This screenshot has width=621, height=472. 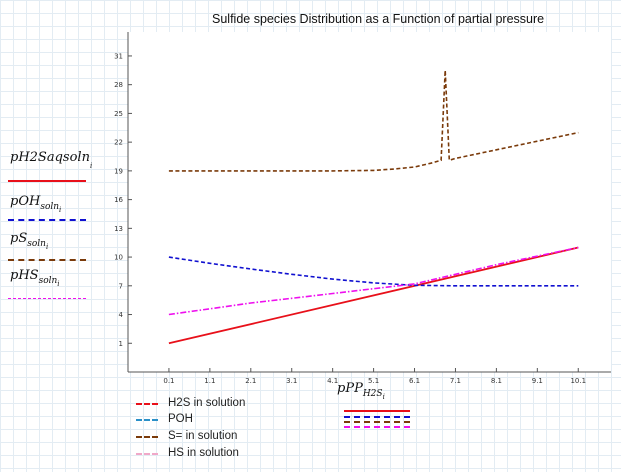 I want to click on y-tick-label: 16, so click(x=118, y=200).